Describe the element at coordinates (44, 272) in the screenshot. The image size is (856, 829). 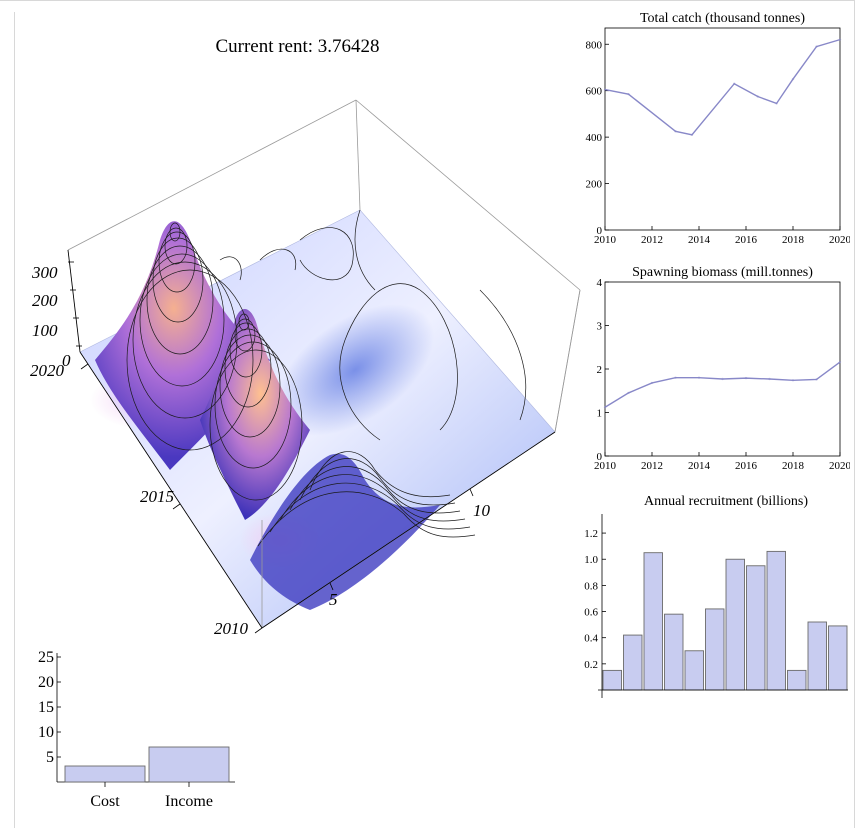
I see `z-tick-label: 300` at that location.